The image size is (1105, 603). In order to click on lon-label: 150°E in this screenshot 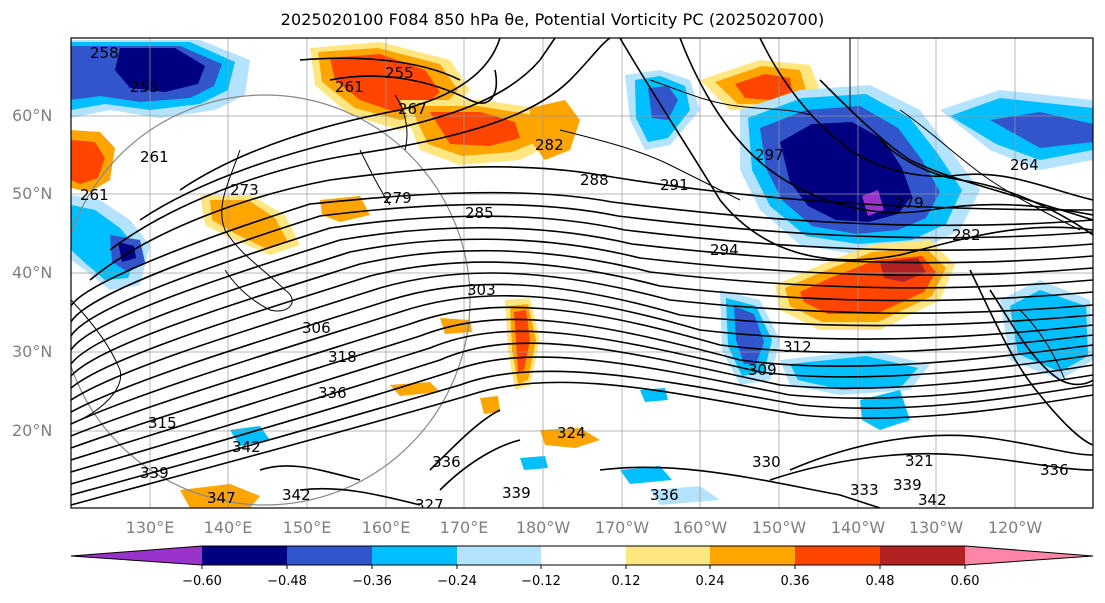, I will do `click(307, 527)`.